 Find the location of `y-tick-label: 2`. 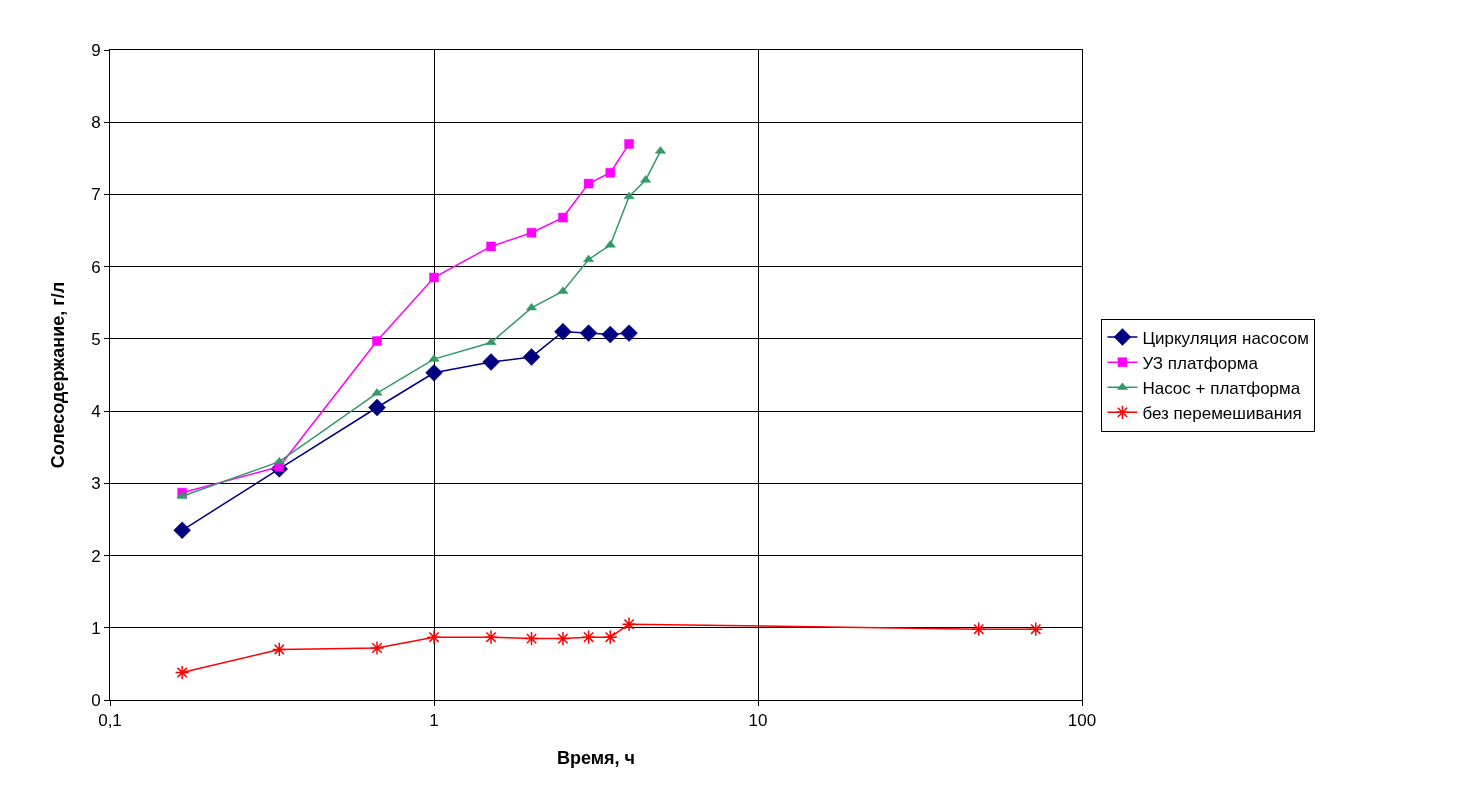

y-tick-label: 2 is located at coordinates (96, 556).